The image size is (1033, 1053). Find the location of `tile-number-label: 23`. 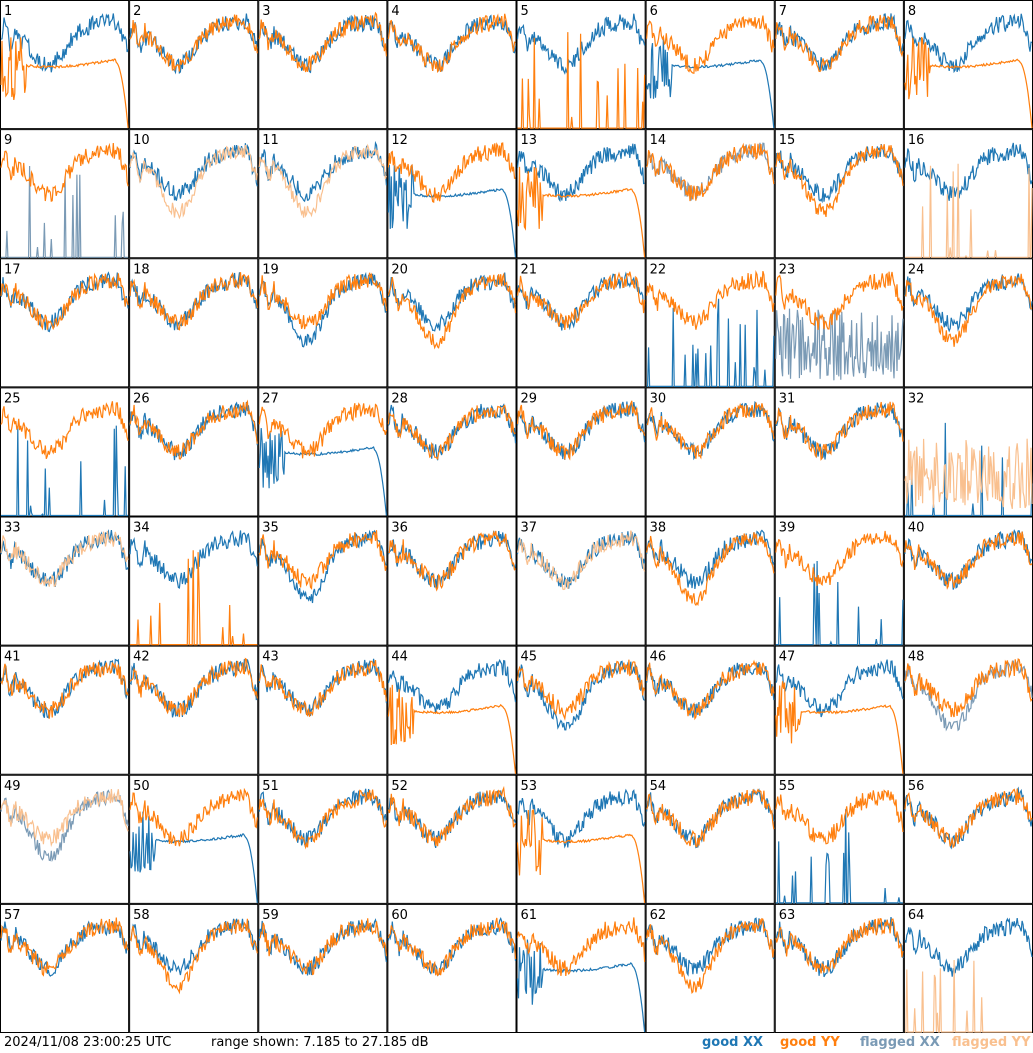

tile-number-label: 23 is located at coordinates (787, 269).